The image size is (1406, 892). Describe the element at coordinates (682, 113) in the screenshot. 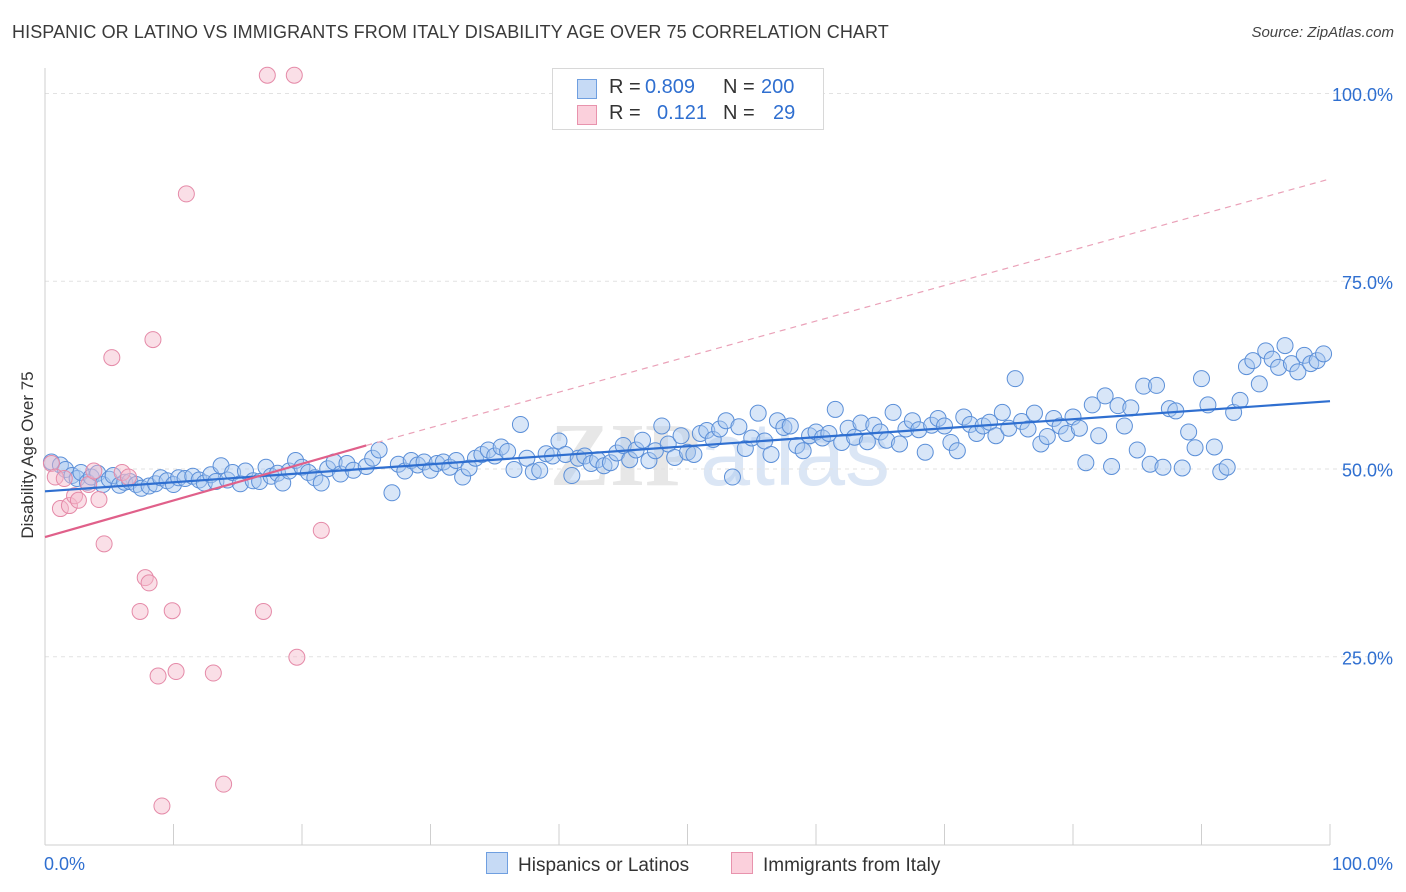

I see `legend-r-value: 0.121` at that location.